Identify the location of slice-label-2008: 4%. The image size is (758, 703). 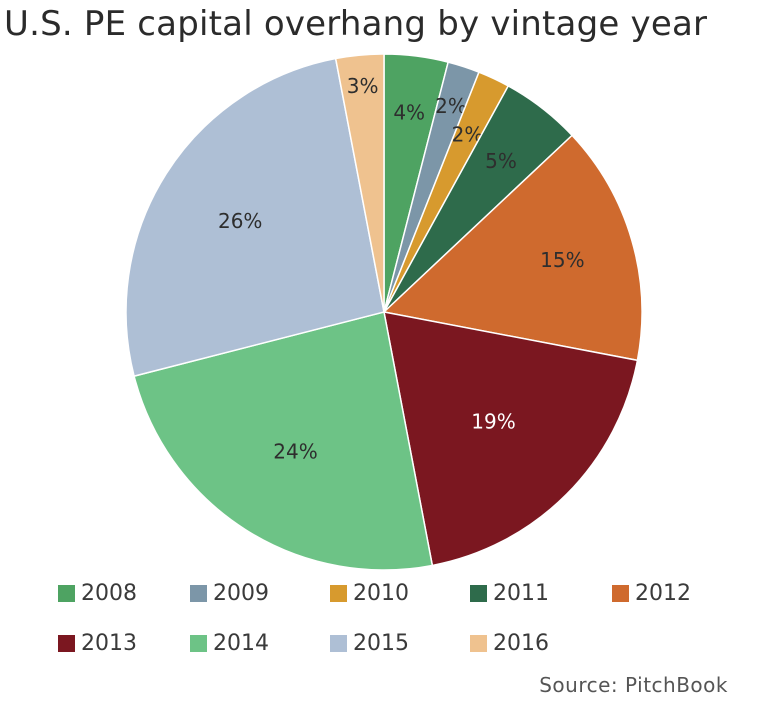
(409, 112).